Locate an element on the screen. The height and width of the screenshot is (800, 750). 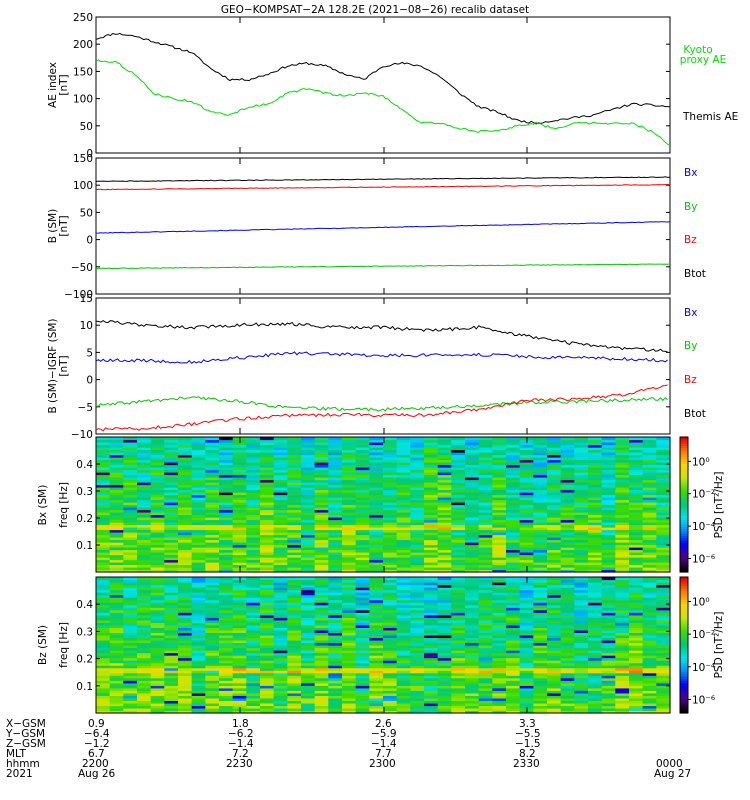
series-line-bz is located at coordinates (381, 408).